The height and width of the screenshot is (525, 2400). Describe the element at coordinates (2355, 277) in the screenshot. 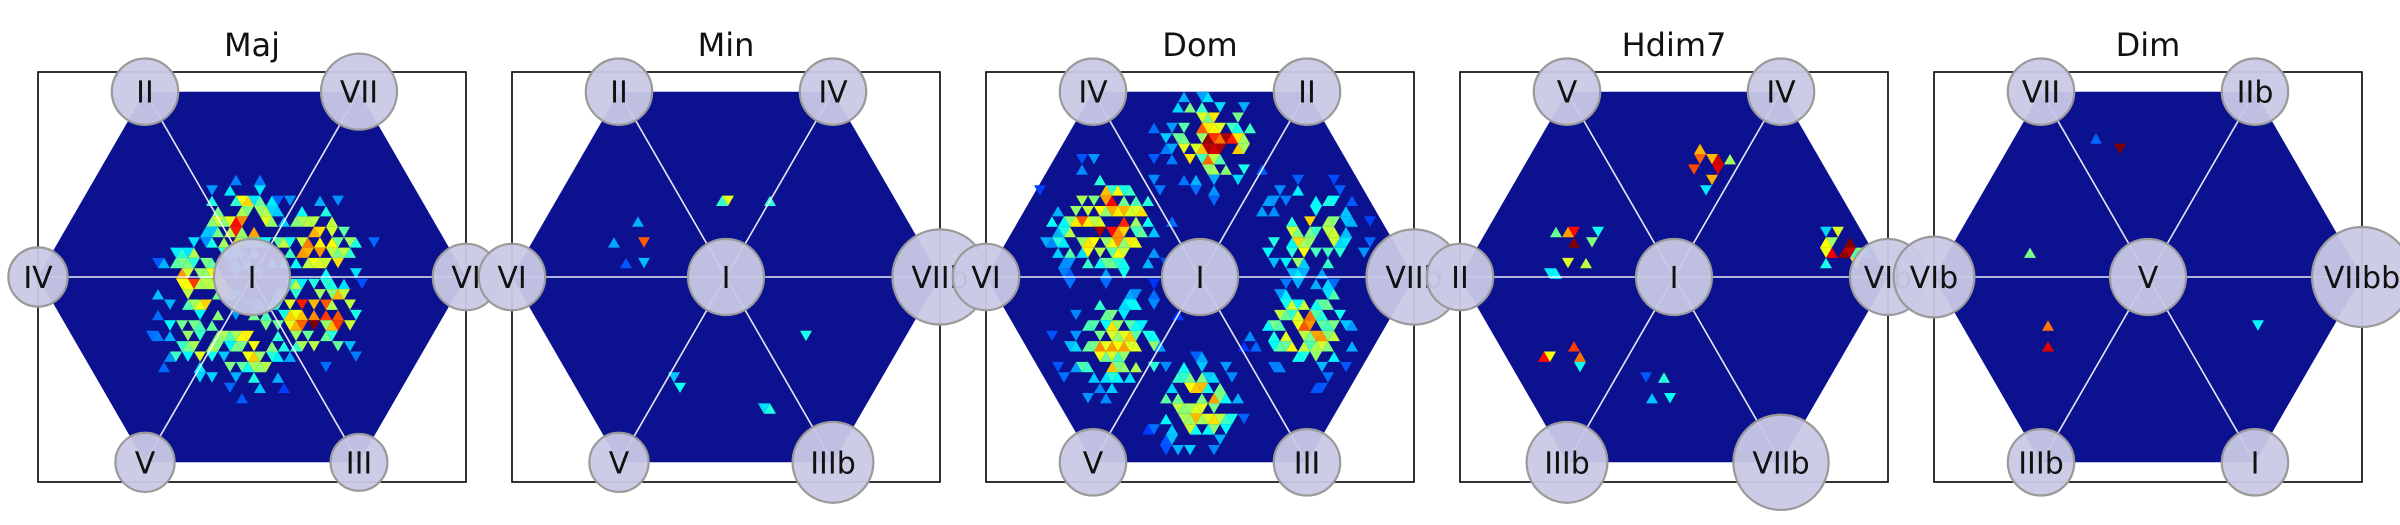

I see `vertex-node-right: VIIbb` at that location.